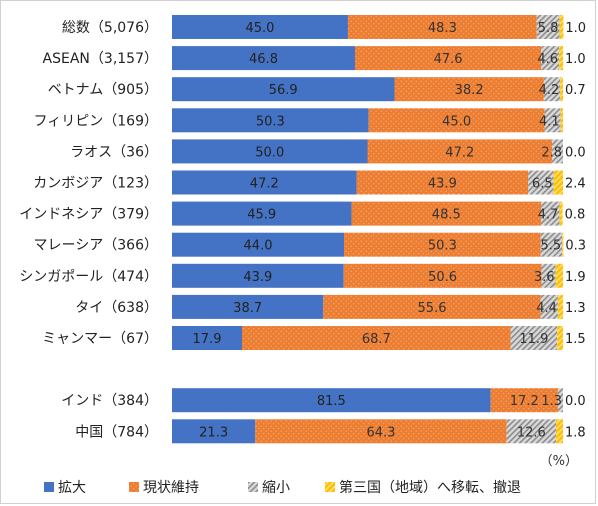 Image resolution: width=598 pixels, height=506 pixels. What do you see at coordinates (276, 488) in the screenshot?
I see `legend-label: 縮小` at bounding box center [276, 488].